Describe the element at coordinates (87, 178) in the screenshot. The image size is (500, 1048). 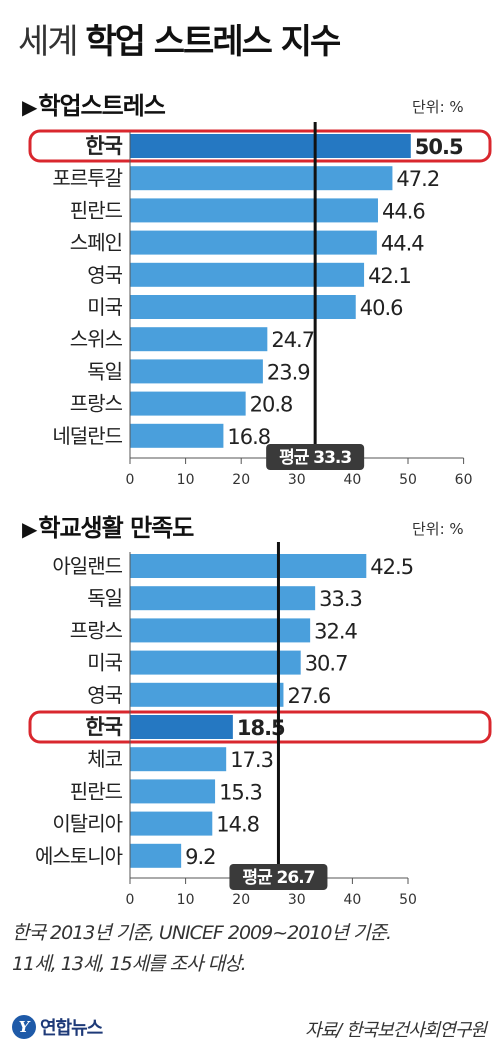
I see `category-label: 포르투갈` at that location.